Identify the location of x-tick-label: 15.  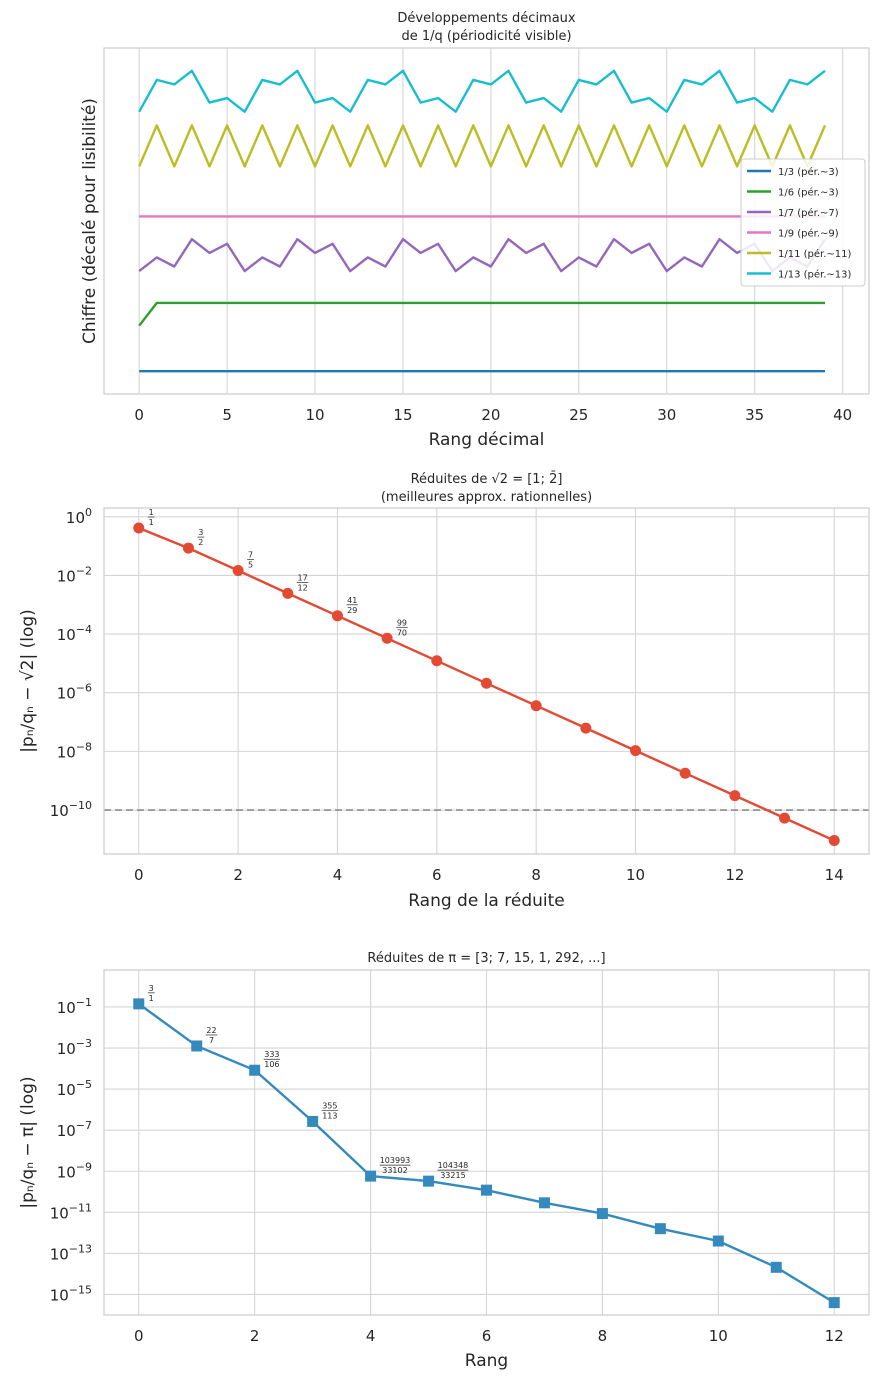
(402, 415).